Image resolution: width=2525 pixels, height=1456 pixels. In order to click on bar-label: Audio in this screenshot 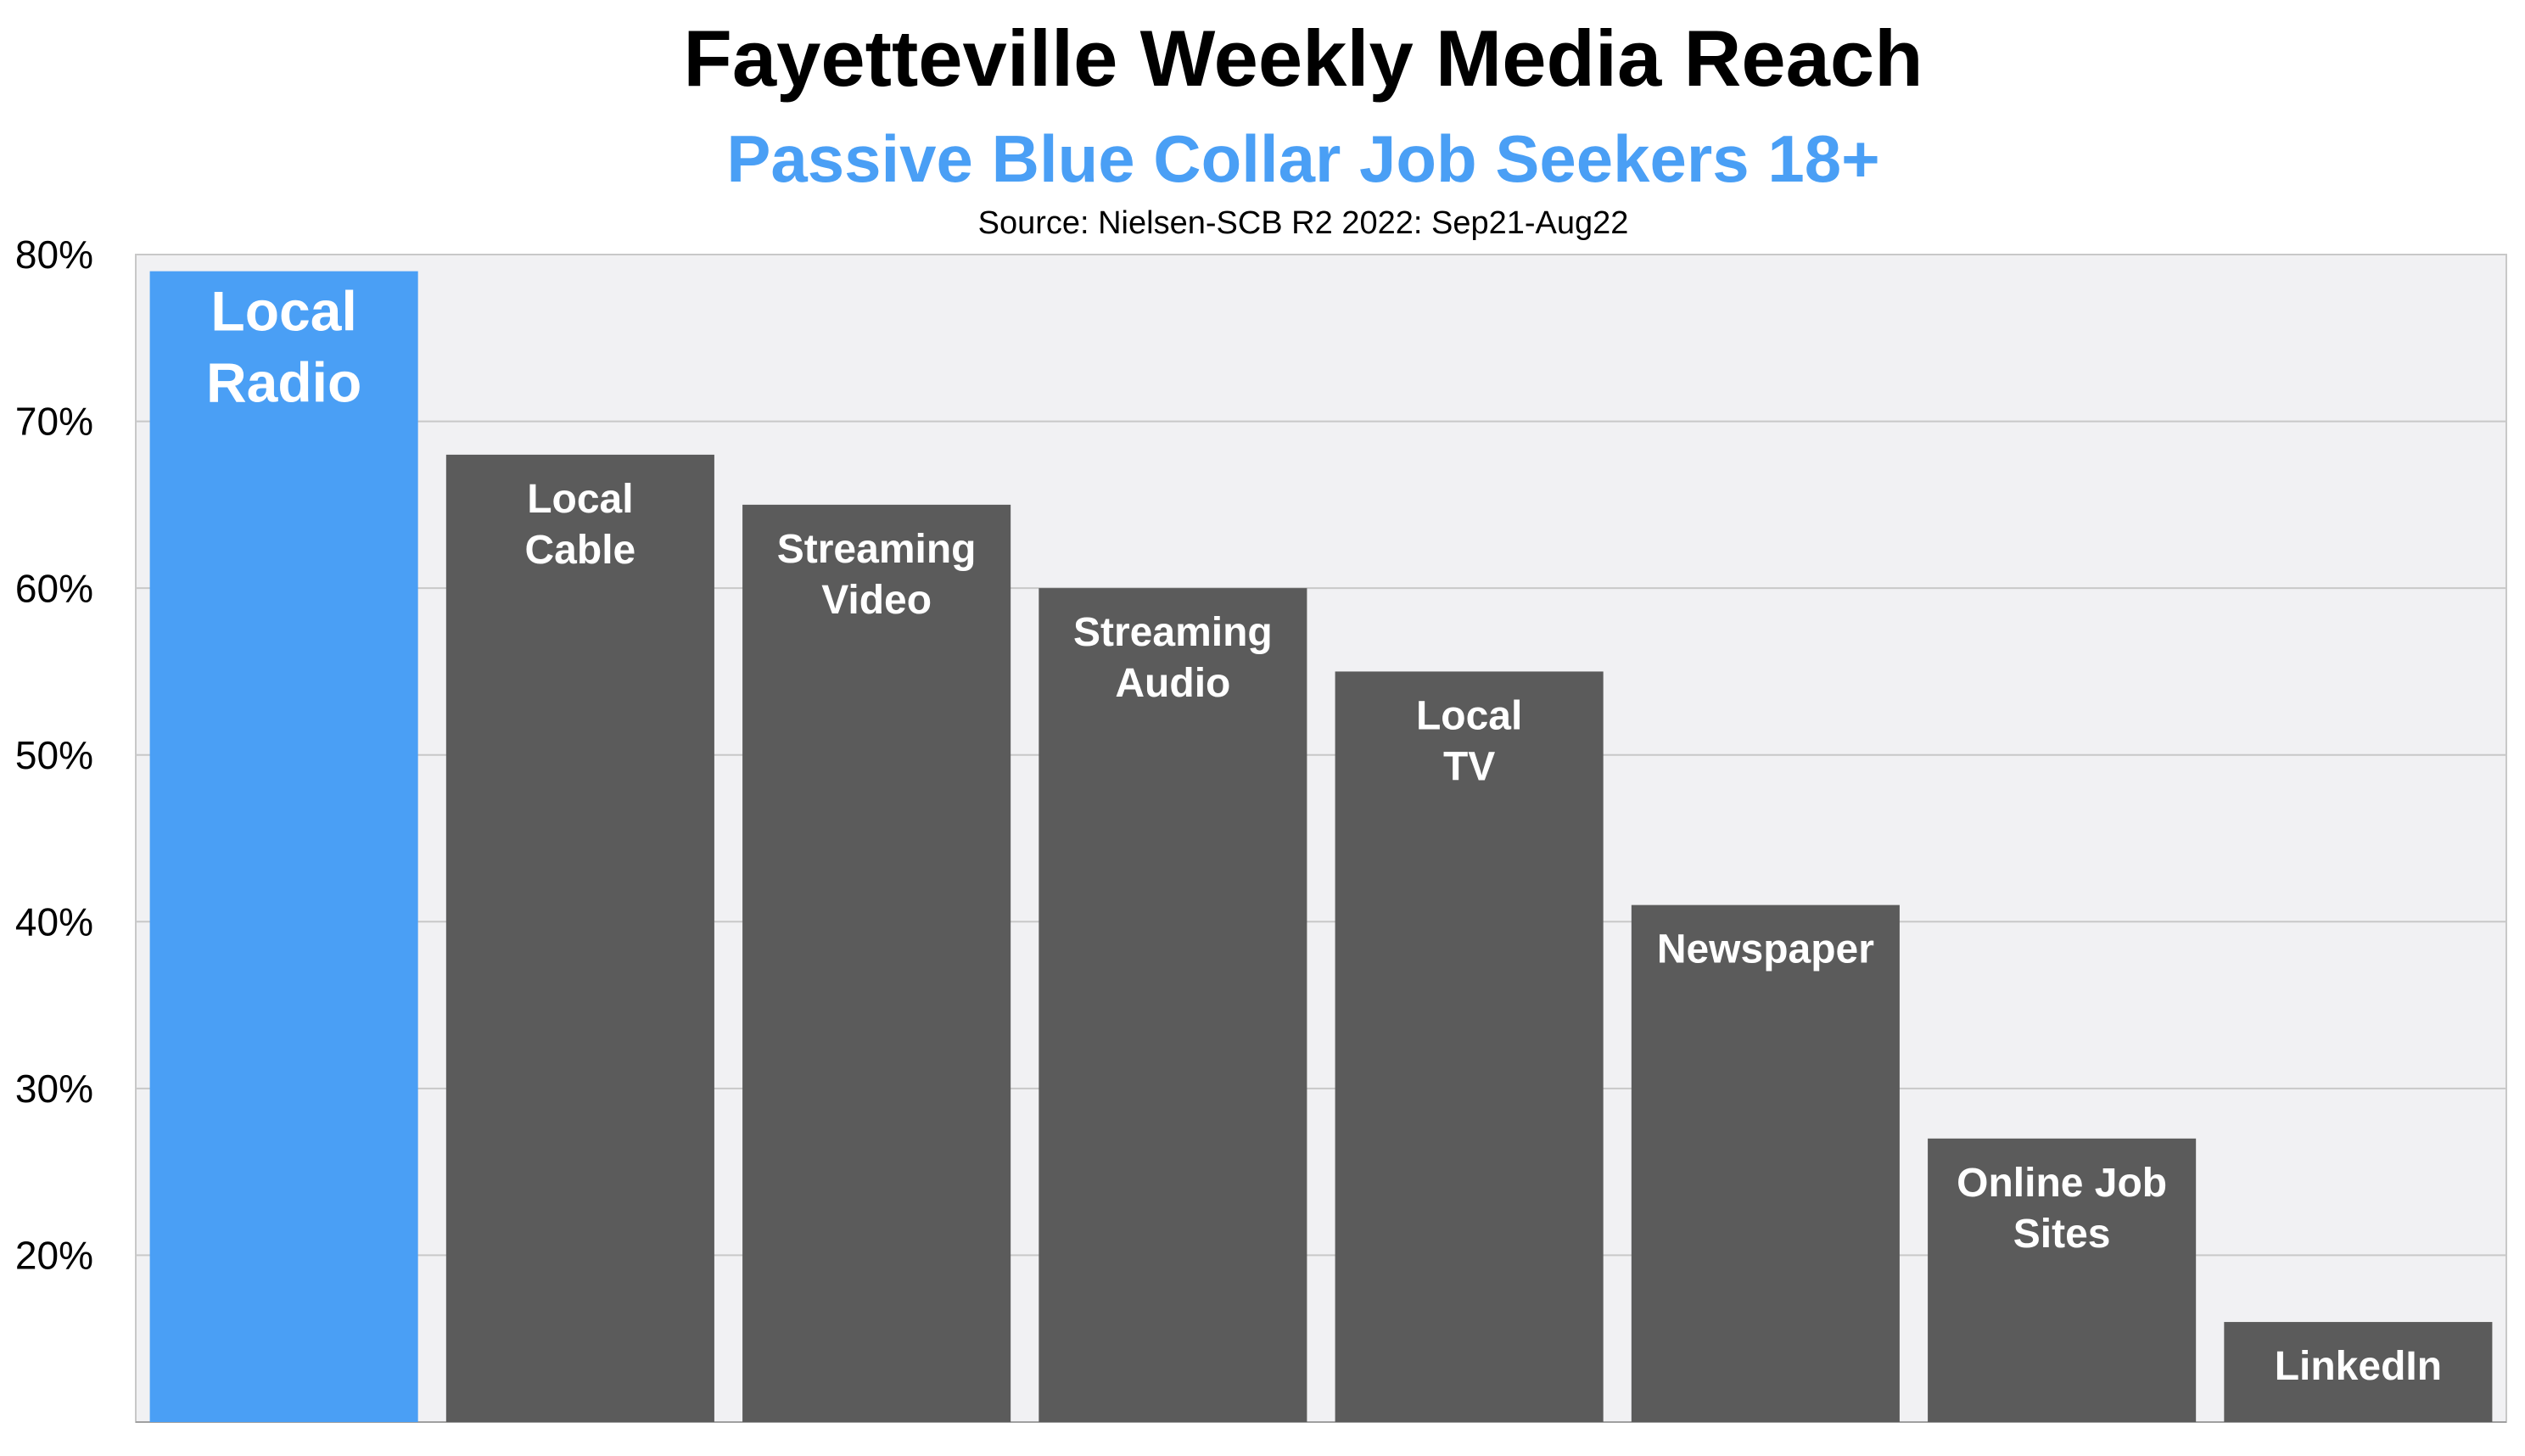, I will do `click(1172, 683)`.